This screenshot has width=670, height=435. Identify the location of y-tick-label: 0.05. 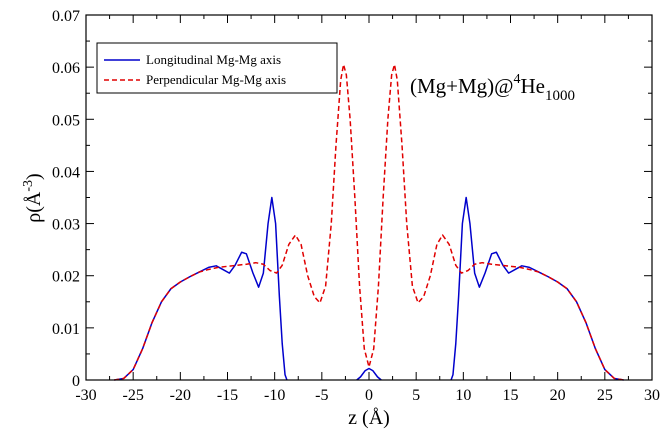
(66, 120).